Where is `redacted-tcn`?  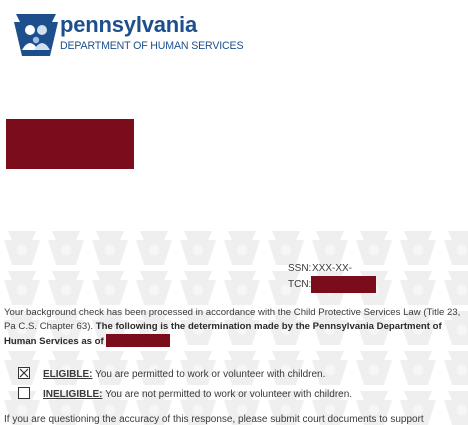 redacted-tcn is located at coordinates (343, 284).